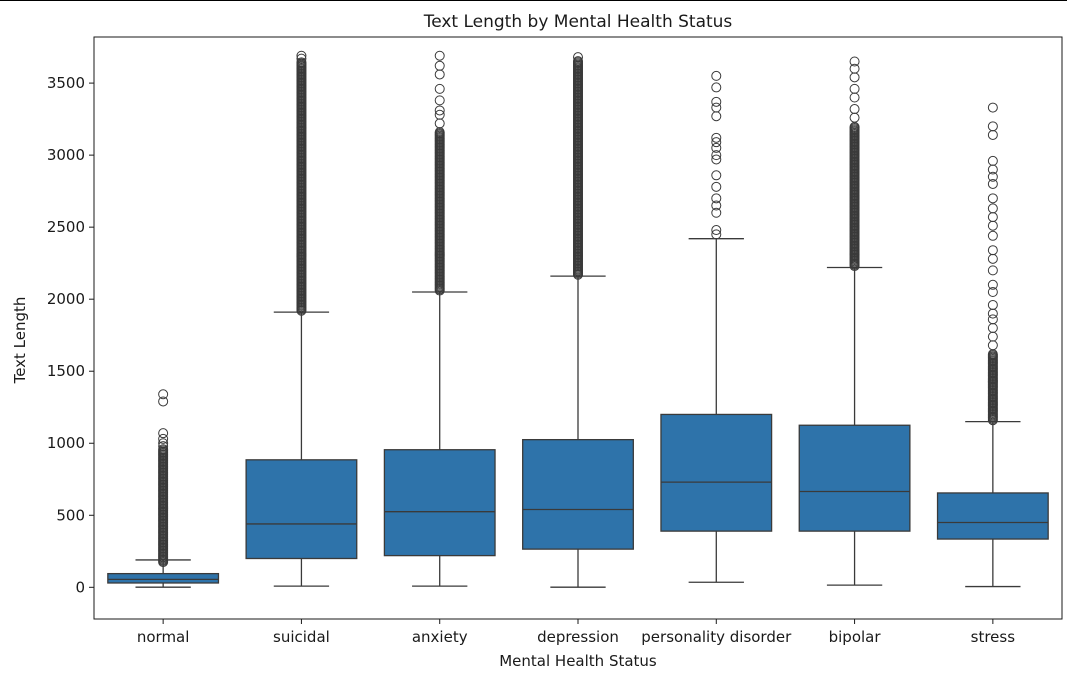 The height and width of the screenshot is (673, 1067). I want to click on y-axis-label: Text Length, so click(20, 341).